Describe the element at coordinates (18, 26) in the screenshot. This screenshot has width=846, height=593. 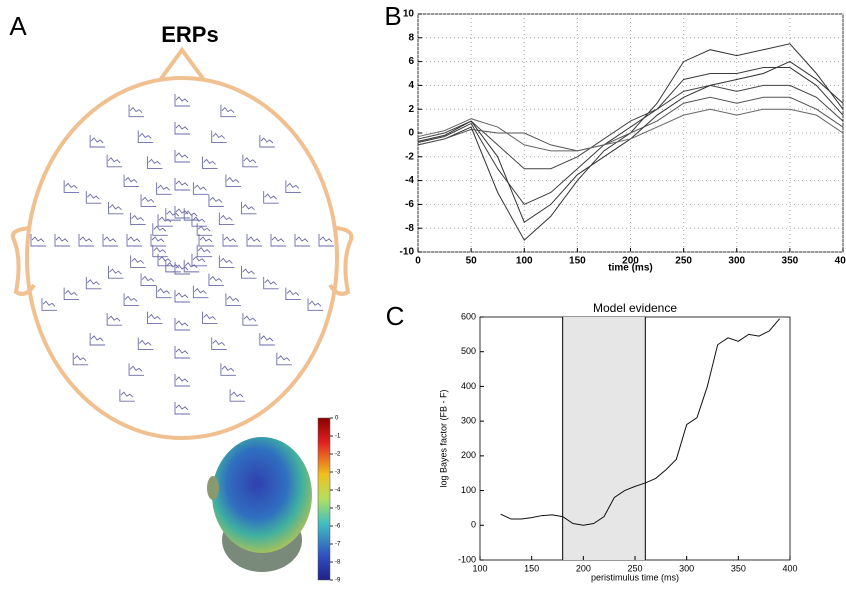
I see `panel-label: A` at that location.